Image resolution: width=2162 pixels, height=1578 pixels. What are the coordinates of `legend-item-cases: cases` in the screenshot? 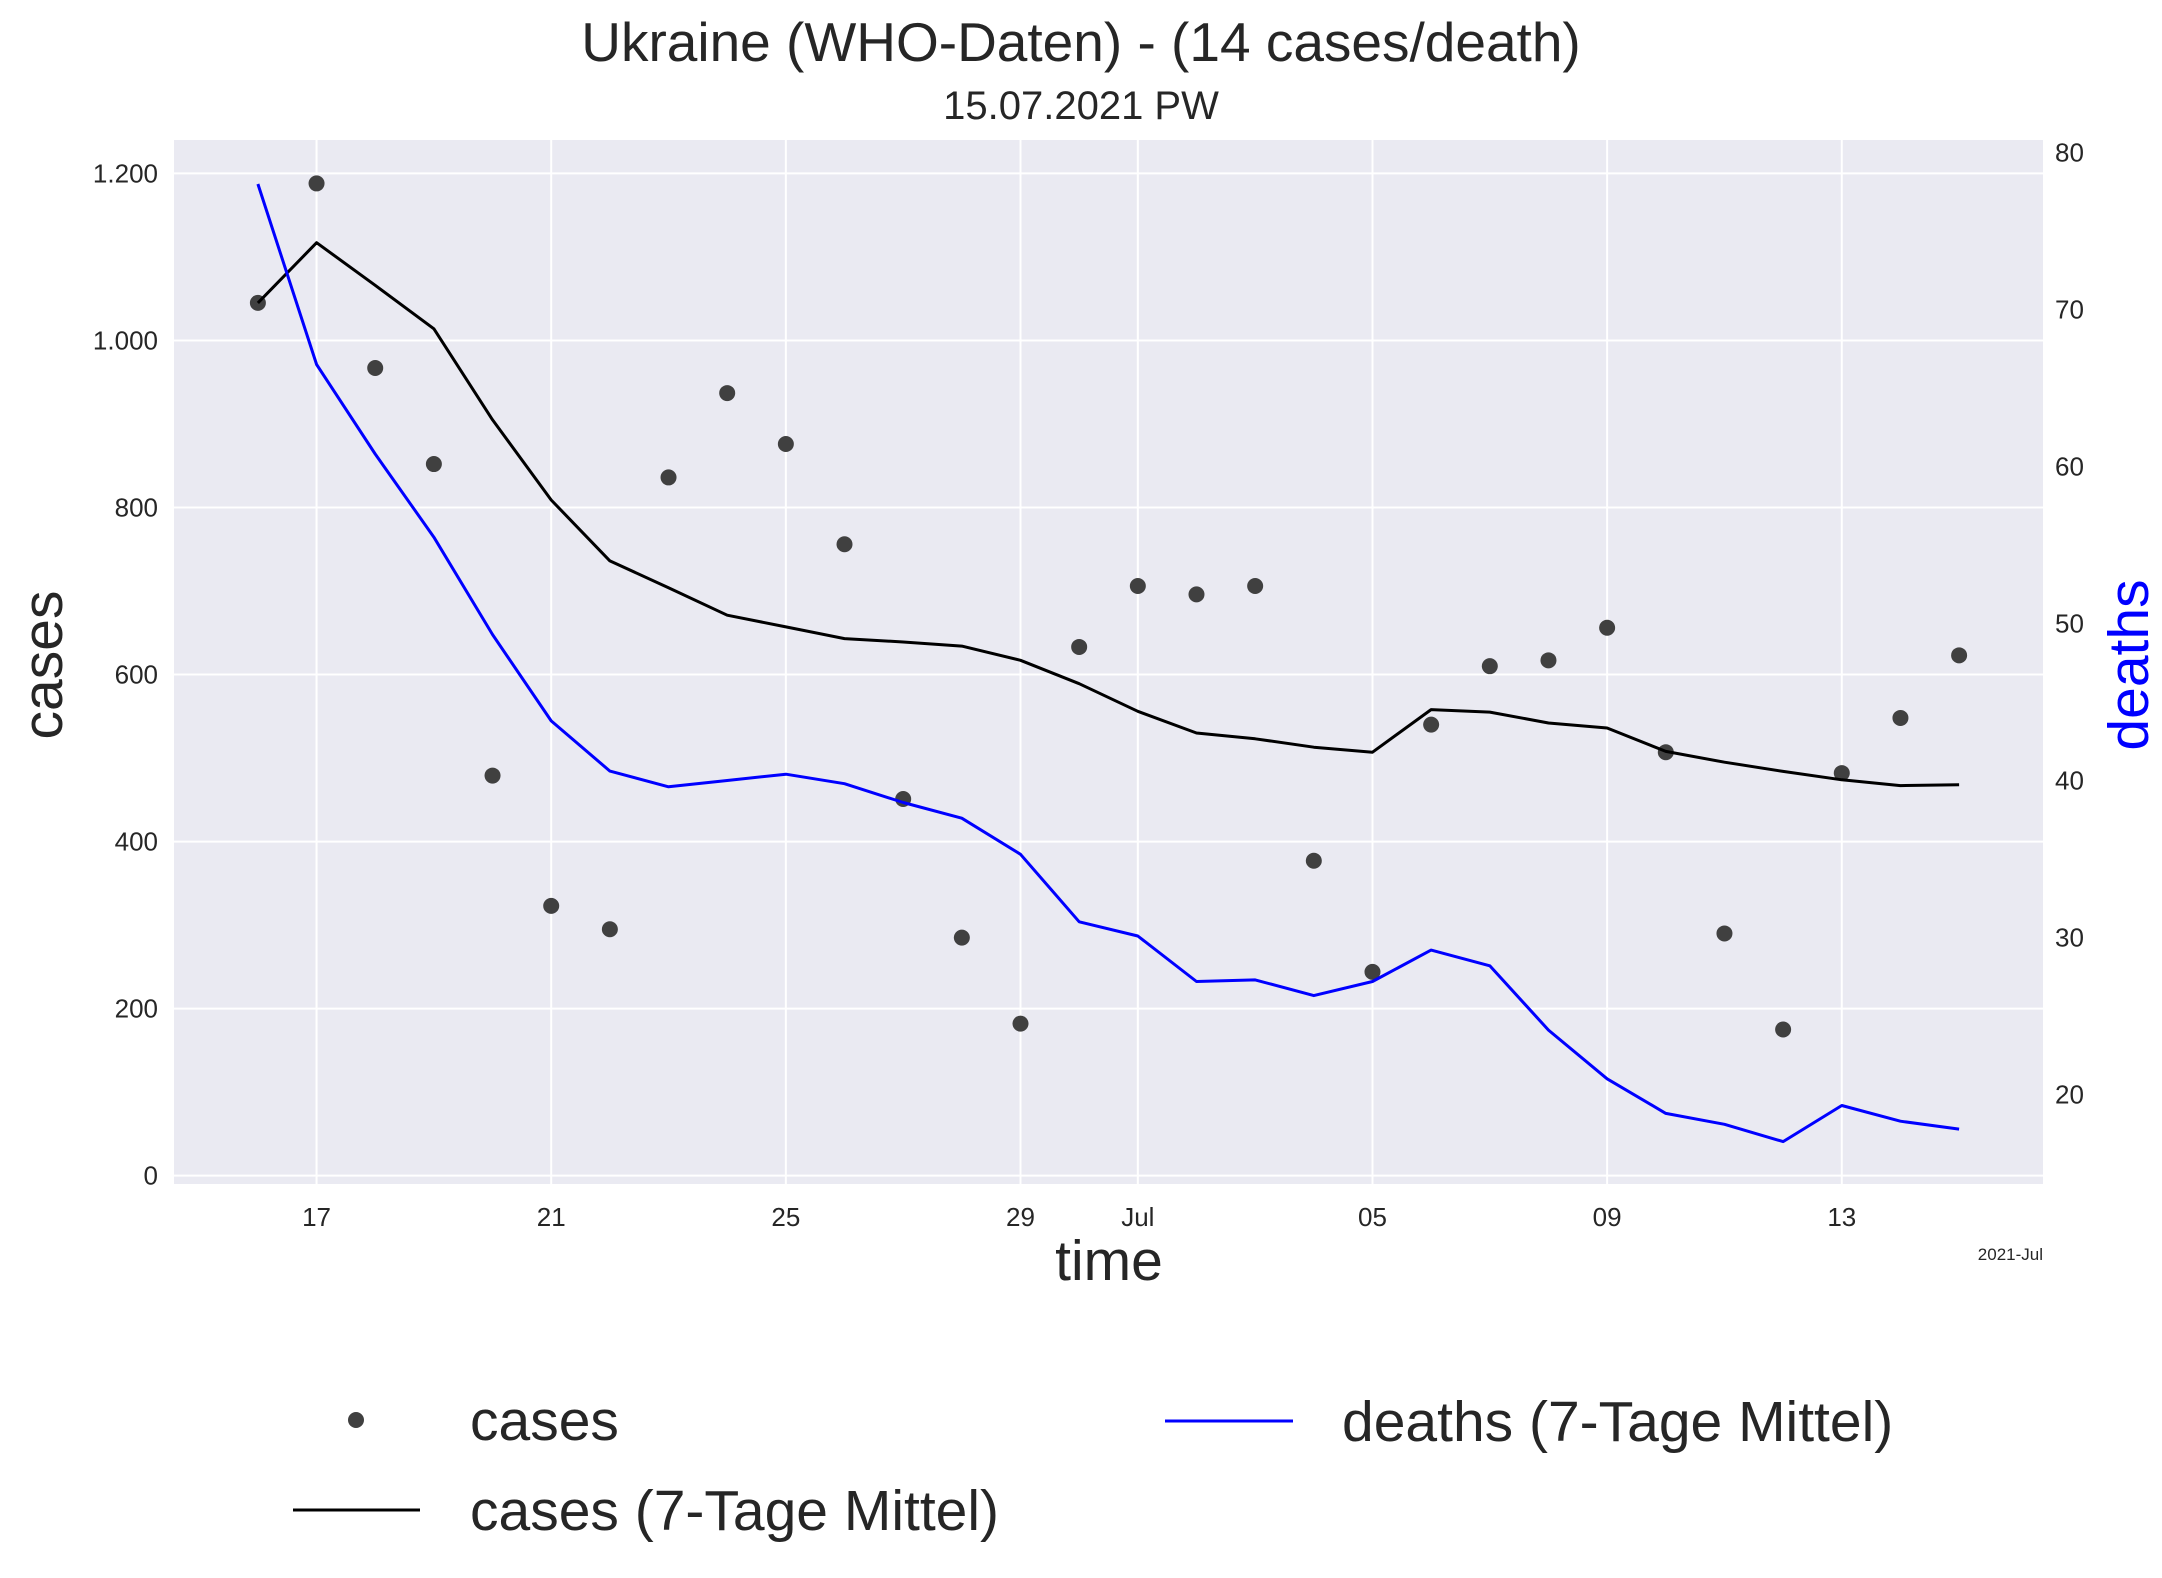 It's located at (483, 1421).